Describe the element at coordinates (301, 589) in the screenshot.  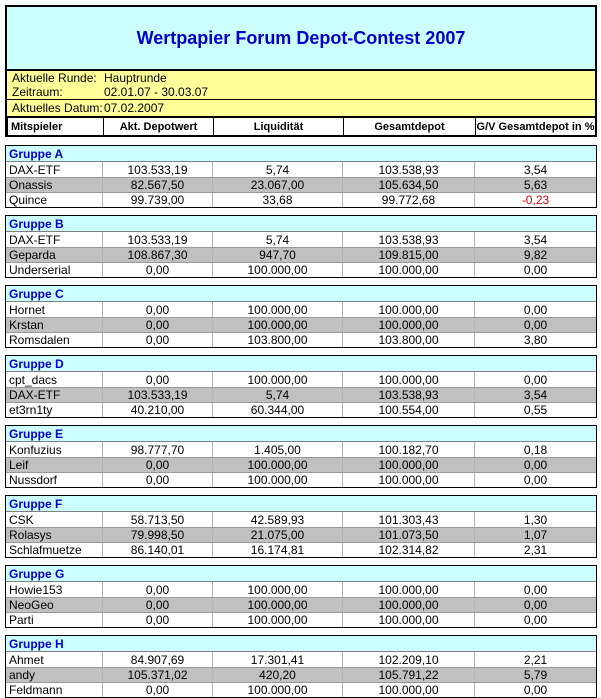
I see `player-row-howie153: Howie153 0,00 100.000,00 100.000,00 0,00` at that location.